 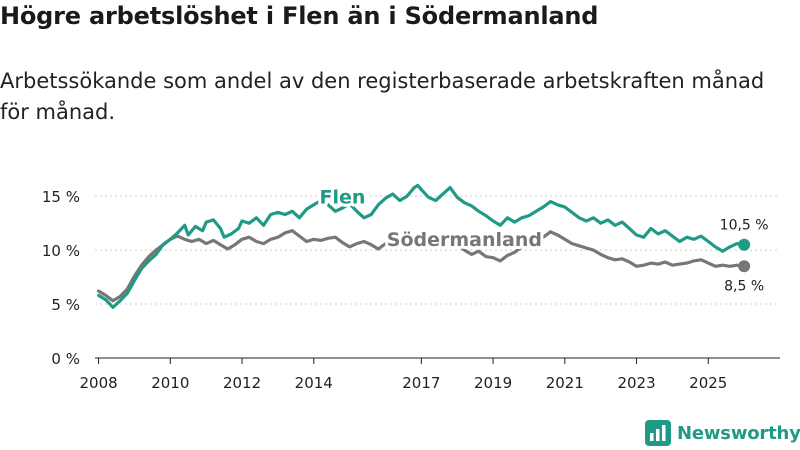 I want to click on series-line-södermanland, so click(x=421, y=266).